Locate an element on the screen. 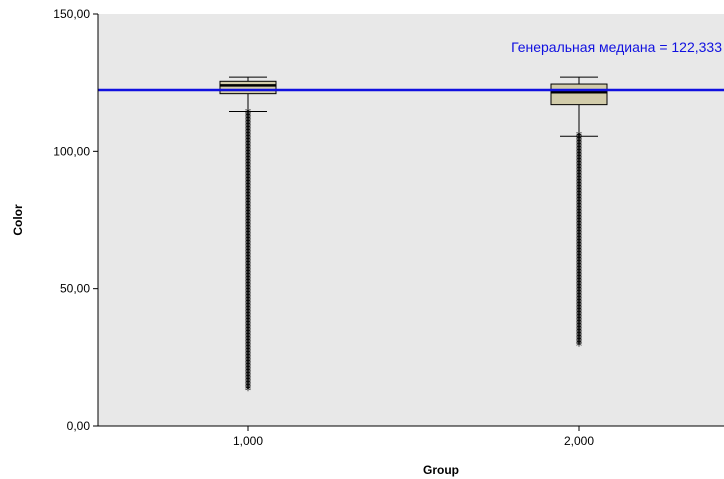 Image resolution: width=724 pixels, height=479 pixels. iqr-box is located at coordinates (248, 87).